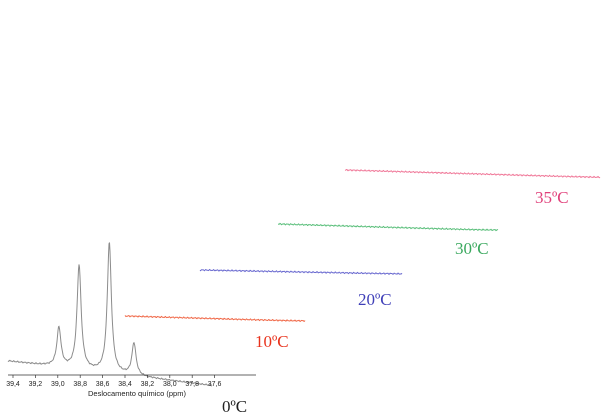 This screenshot has width=609, height=418. I want to click on series-label-4: 35ºC, so click(552, 197).